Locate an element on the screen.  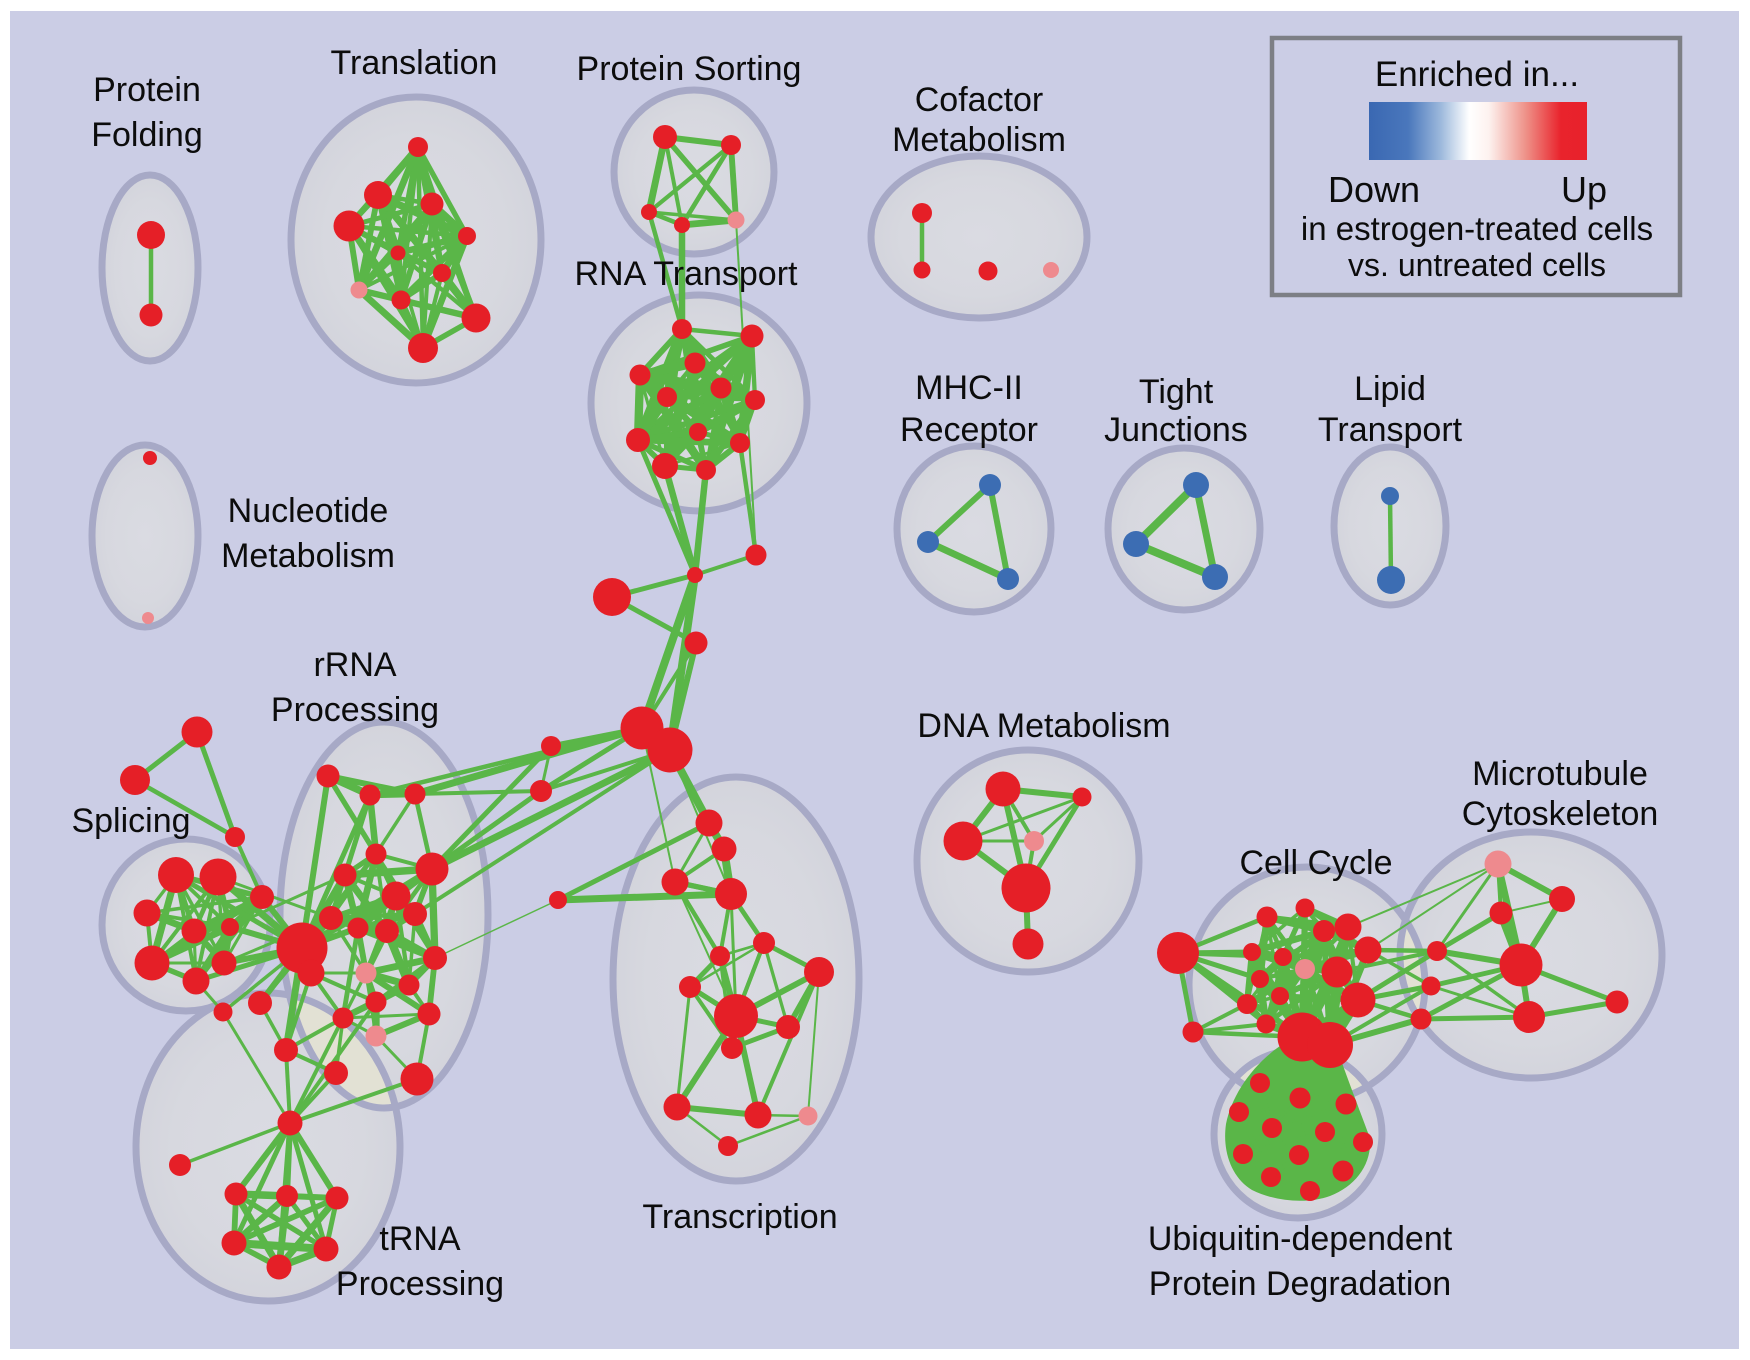
svg-text: vs. untreated cells is located at coordinates (1477, 265).